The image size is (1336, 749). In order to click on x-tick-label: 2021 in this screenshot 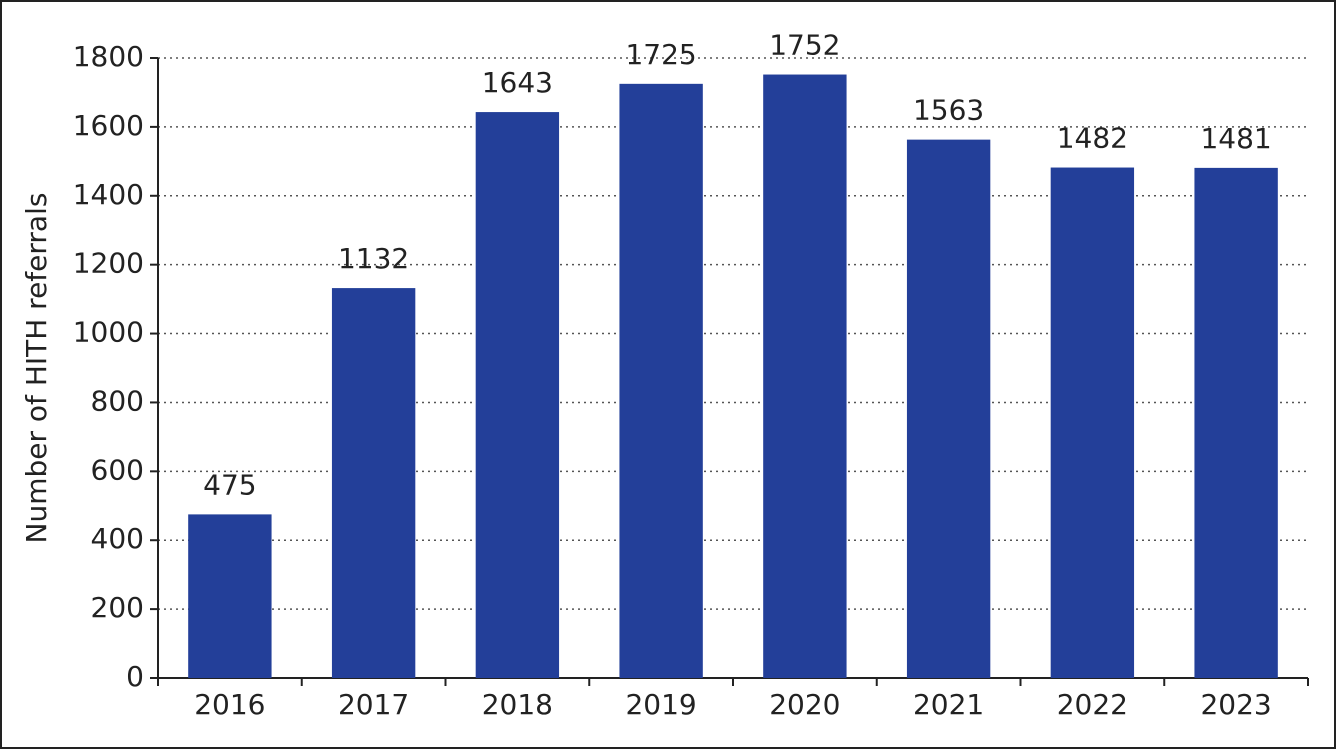, I will do `click(948, 704)`.